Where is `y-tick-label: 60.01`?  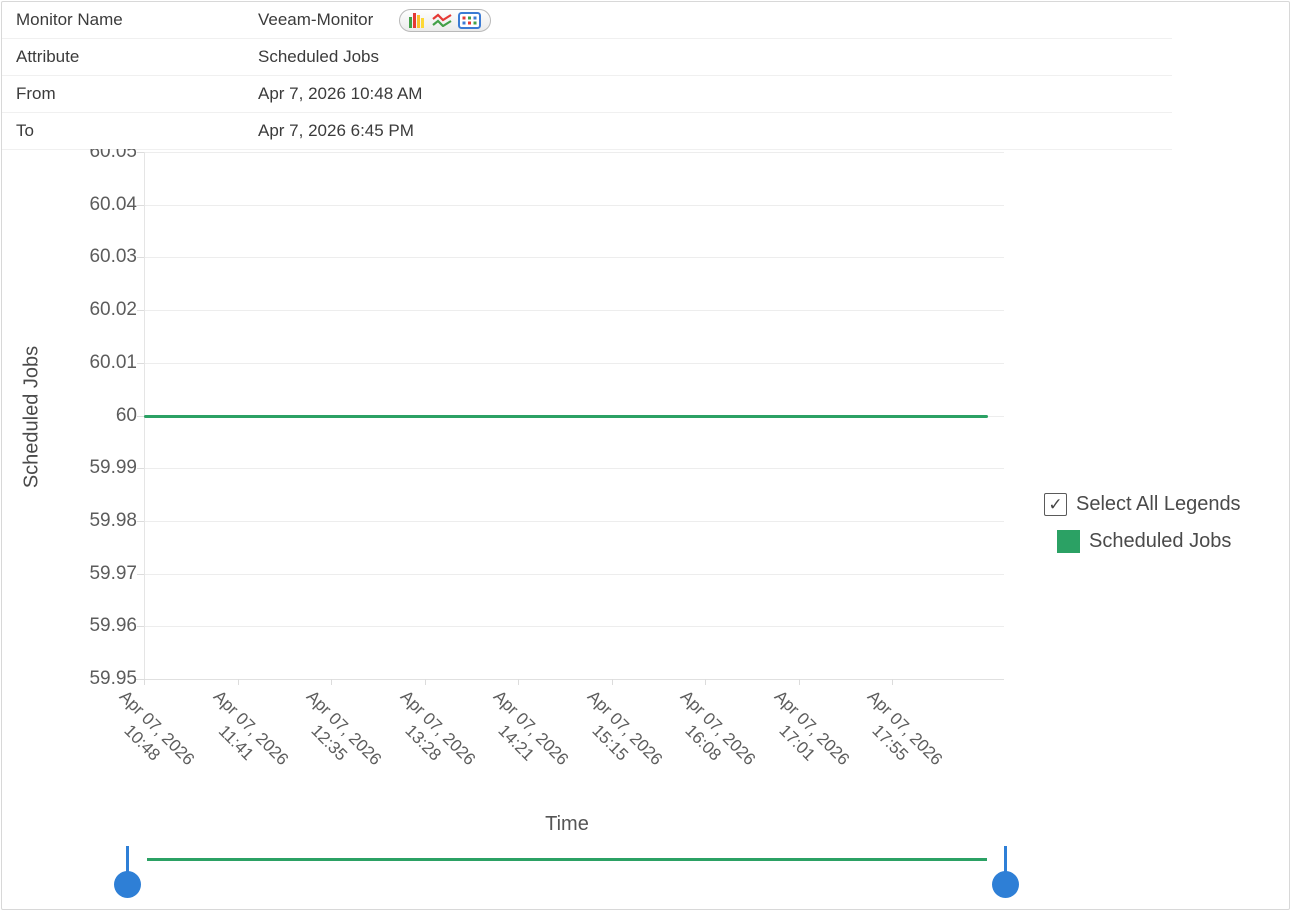
y-tick-label: 60.01 is located at coordinates (113, 362).